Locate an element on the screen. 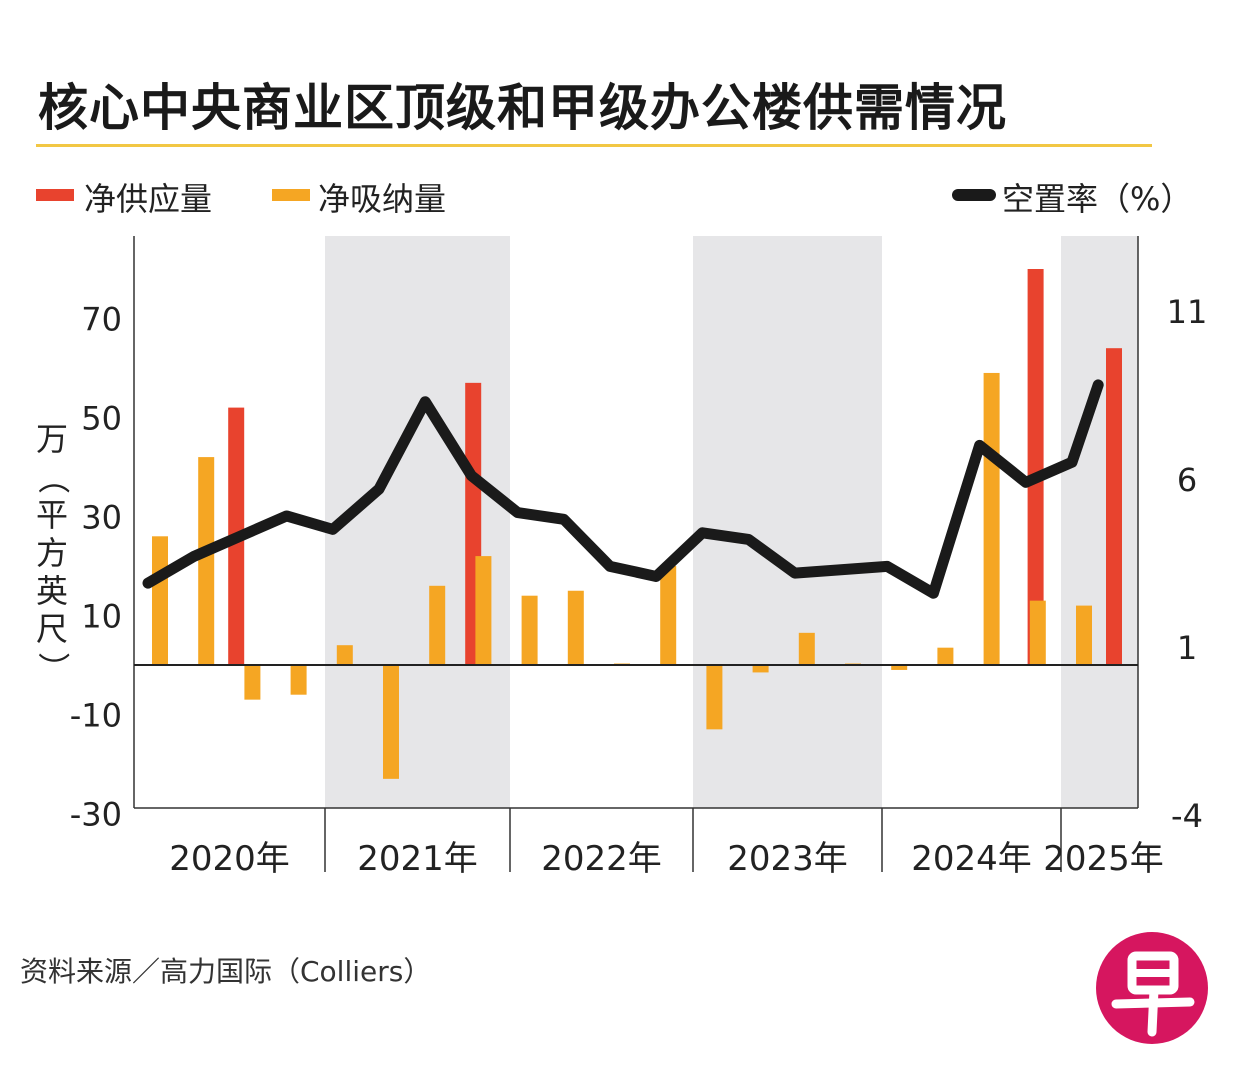  y-axis-label-char: 万 is located at coordinates (52, 439).